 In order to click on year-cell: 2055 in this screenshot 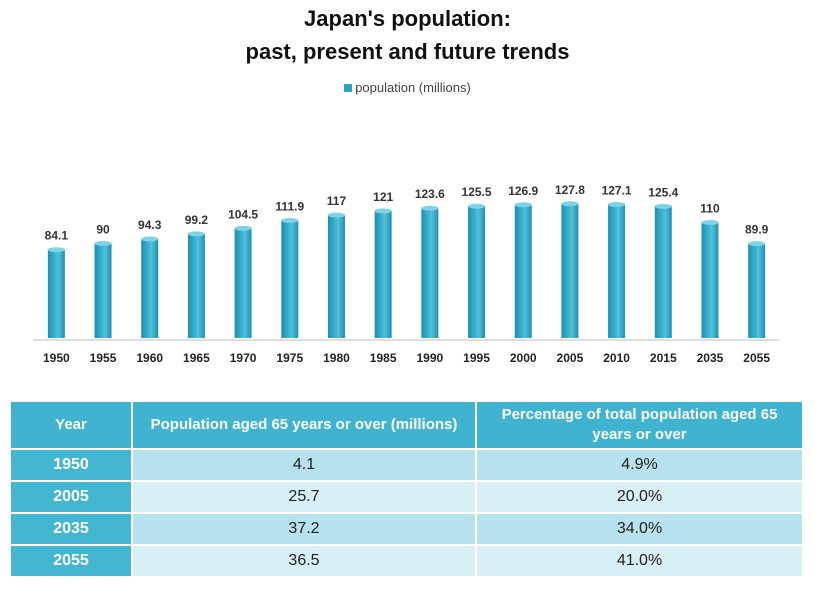, I will do `click(71, 561)`.